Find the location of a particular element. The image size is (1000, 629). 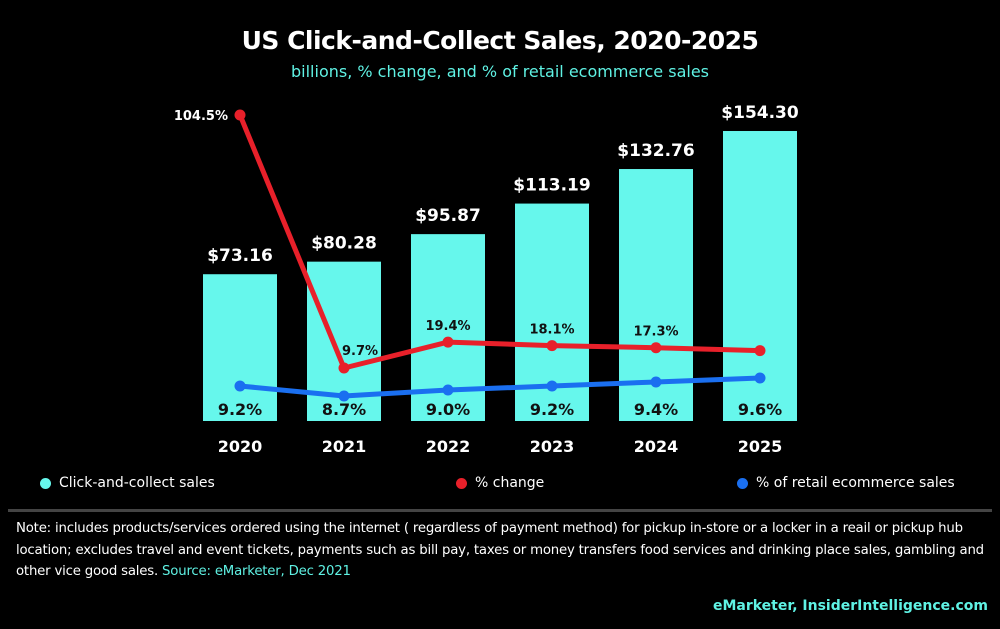

bar-value-label: $95.87 is located at coordinates (448, 216).